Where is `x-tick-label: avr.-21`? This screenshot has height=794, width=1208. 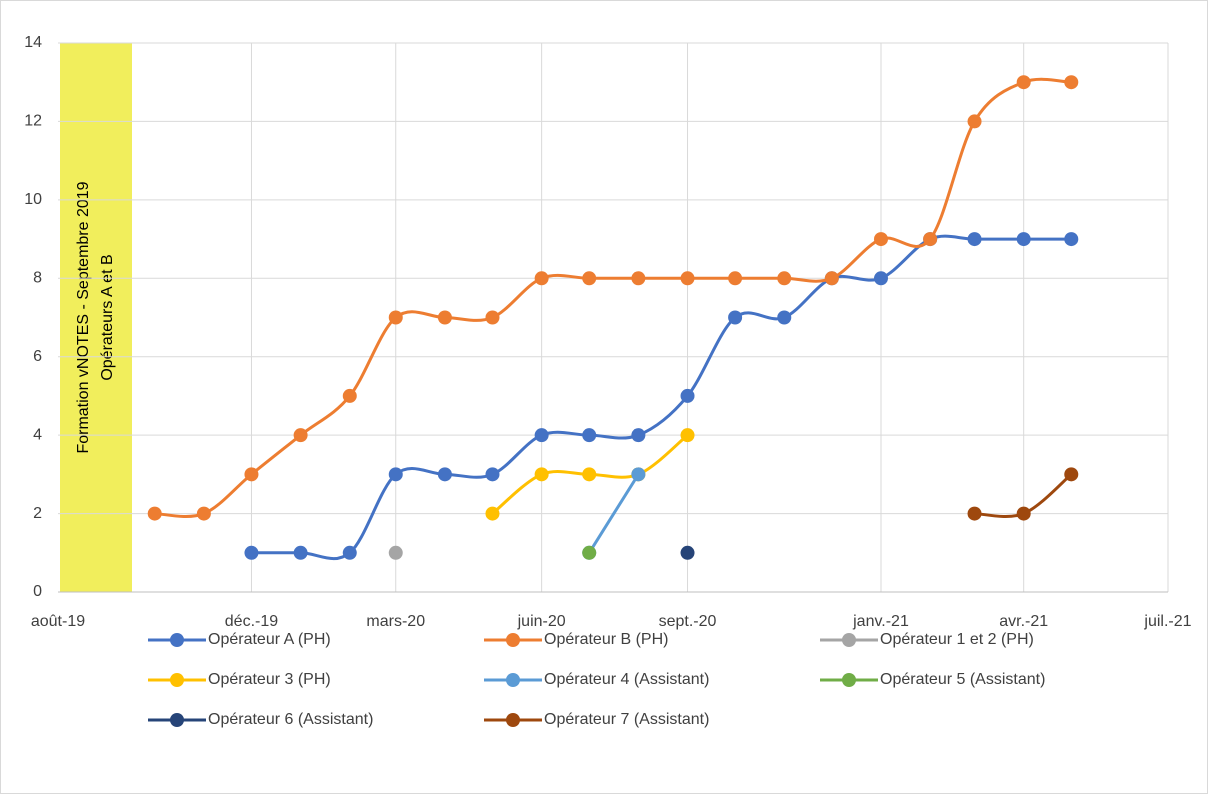 x-tick-label: avr.-21 is located at coordinates (1023, 621).